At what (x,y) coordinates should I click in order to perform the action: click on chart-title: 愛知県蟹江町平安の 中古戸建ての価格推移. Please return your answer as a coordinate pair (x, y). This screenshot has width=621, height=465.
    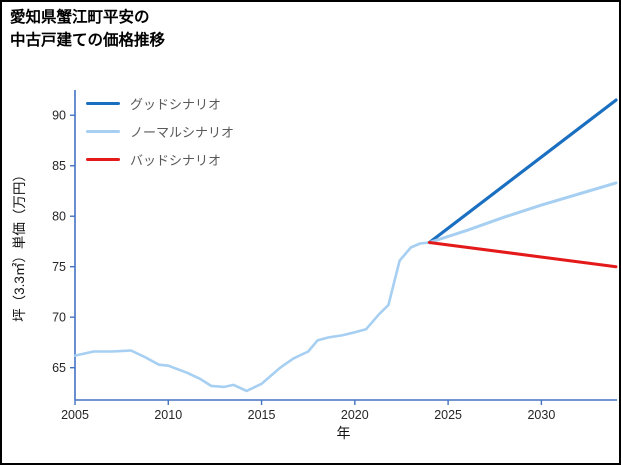
    Looking at the image, I should click on (87, 29).